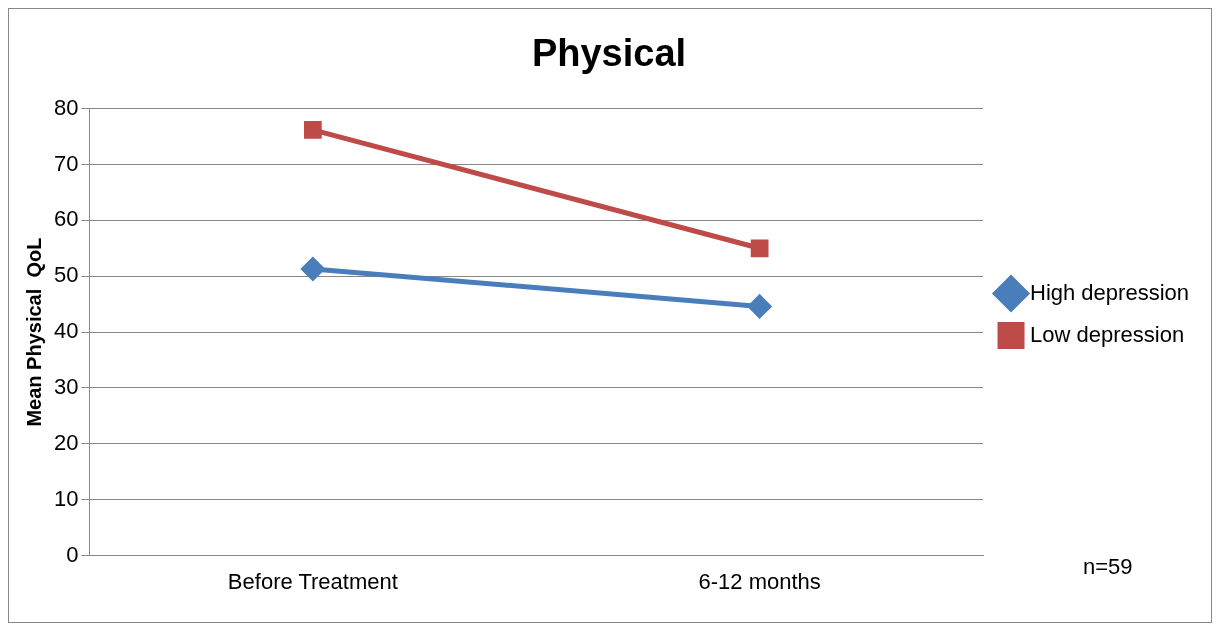 This screenshot has height=631, width=1220. I want to click on y-tick-label: 40, so click(66, 331).